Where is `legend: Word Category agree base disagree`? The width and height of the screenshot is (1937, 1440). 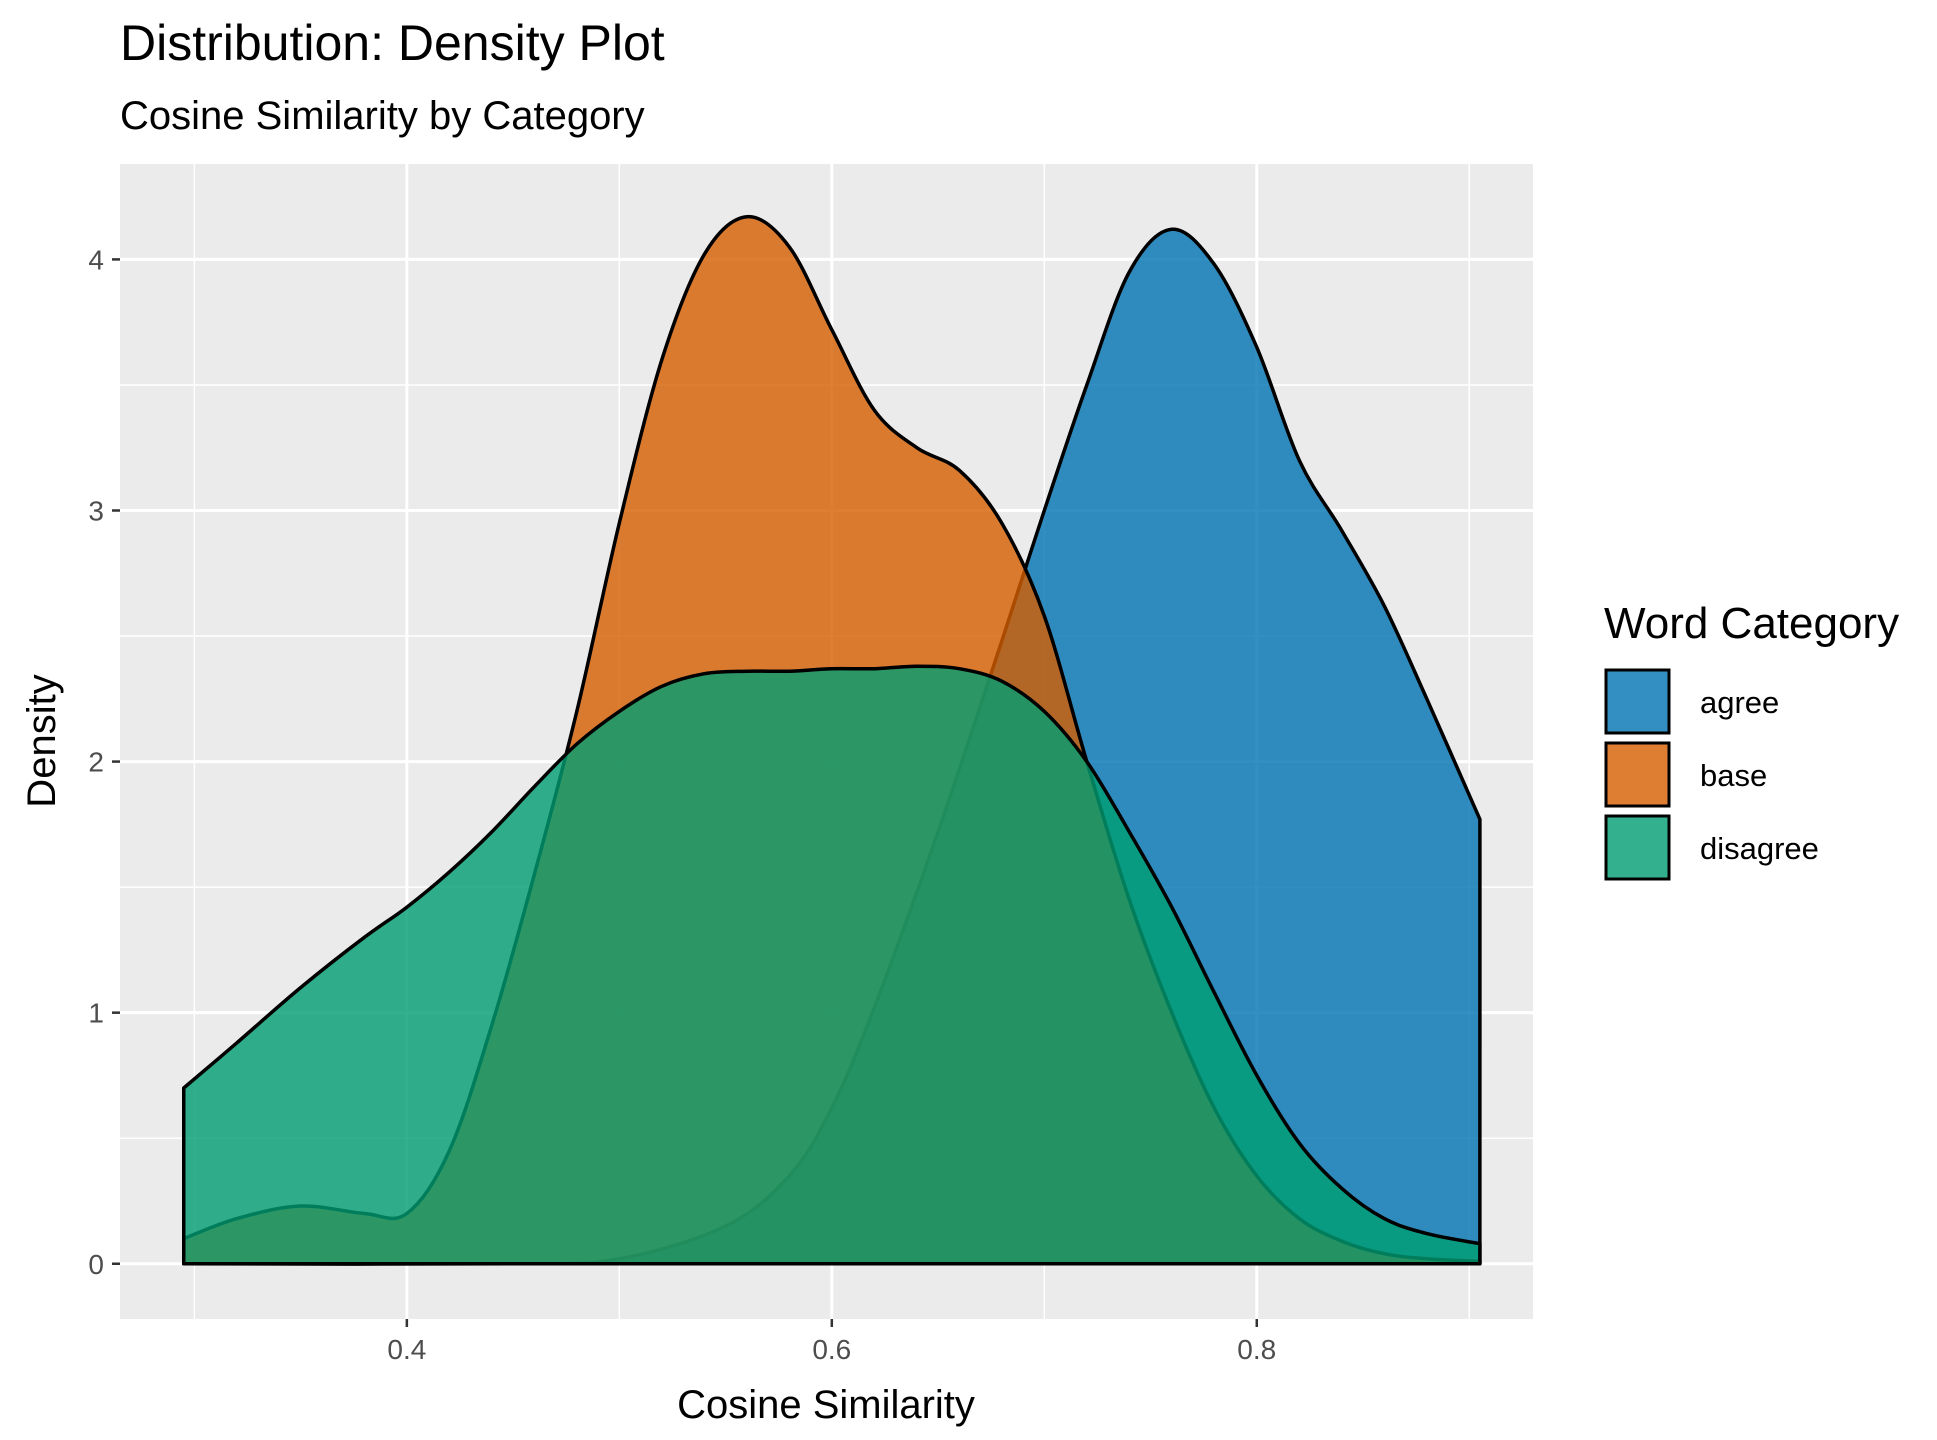
legend: Word Category agree base disagree is located at coordinates (1751, 740).